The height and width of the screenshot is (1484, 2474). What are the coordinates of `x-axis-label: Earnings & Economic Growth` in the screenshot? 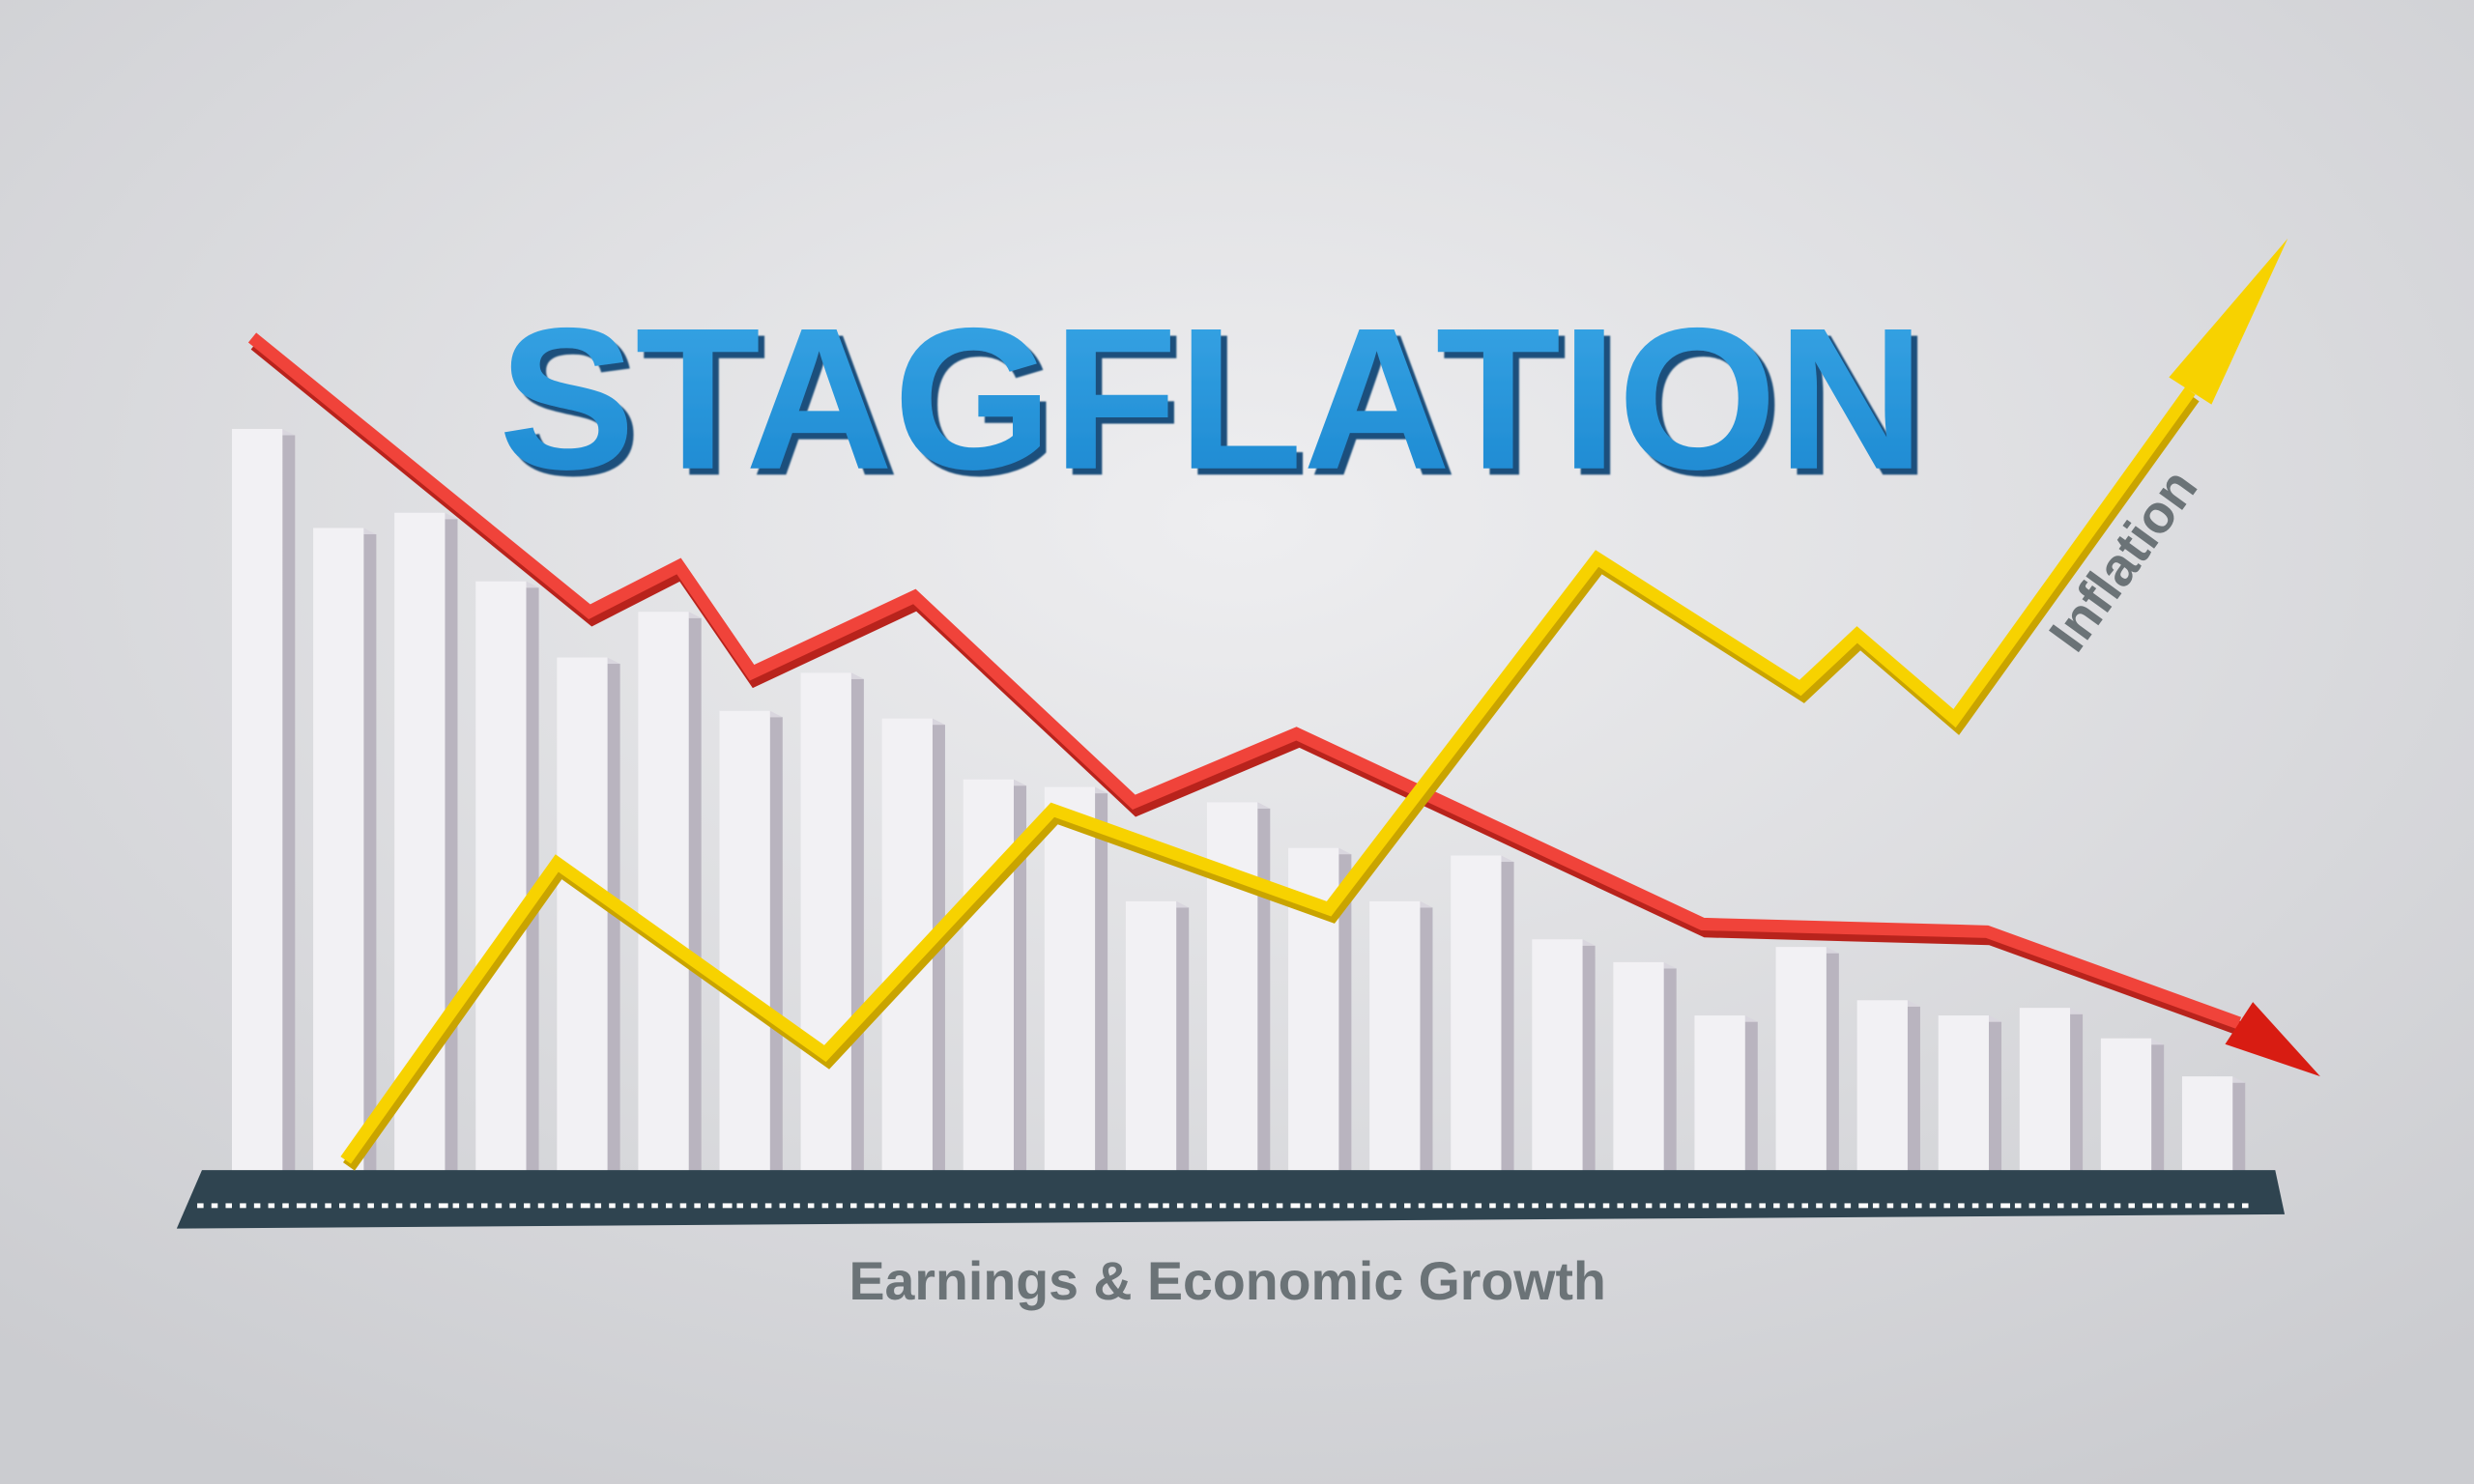 It's located at (1227, 1281).